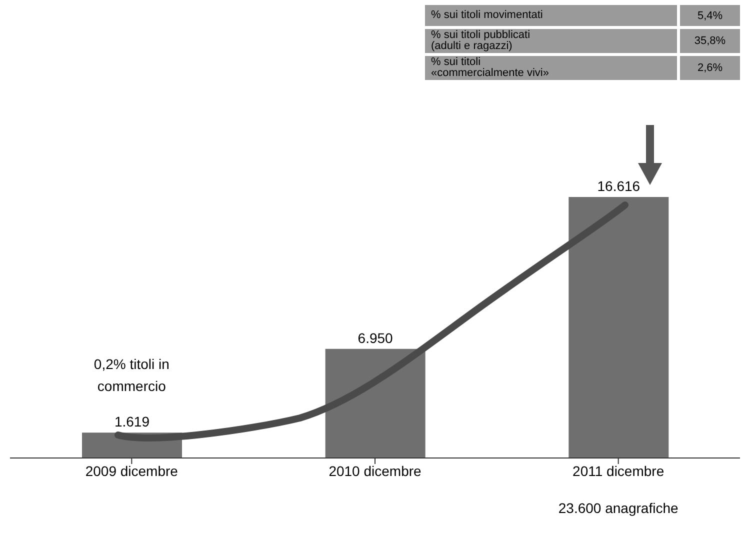 The height and width of the screenshot is (538, 754). Describe the element at coordinates (618, 508) in the screenshot. I see `text: 23.600 anagrafiche` at that location.